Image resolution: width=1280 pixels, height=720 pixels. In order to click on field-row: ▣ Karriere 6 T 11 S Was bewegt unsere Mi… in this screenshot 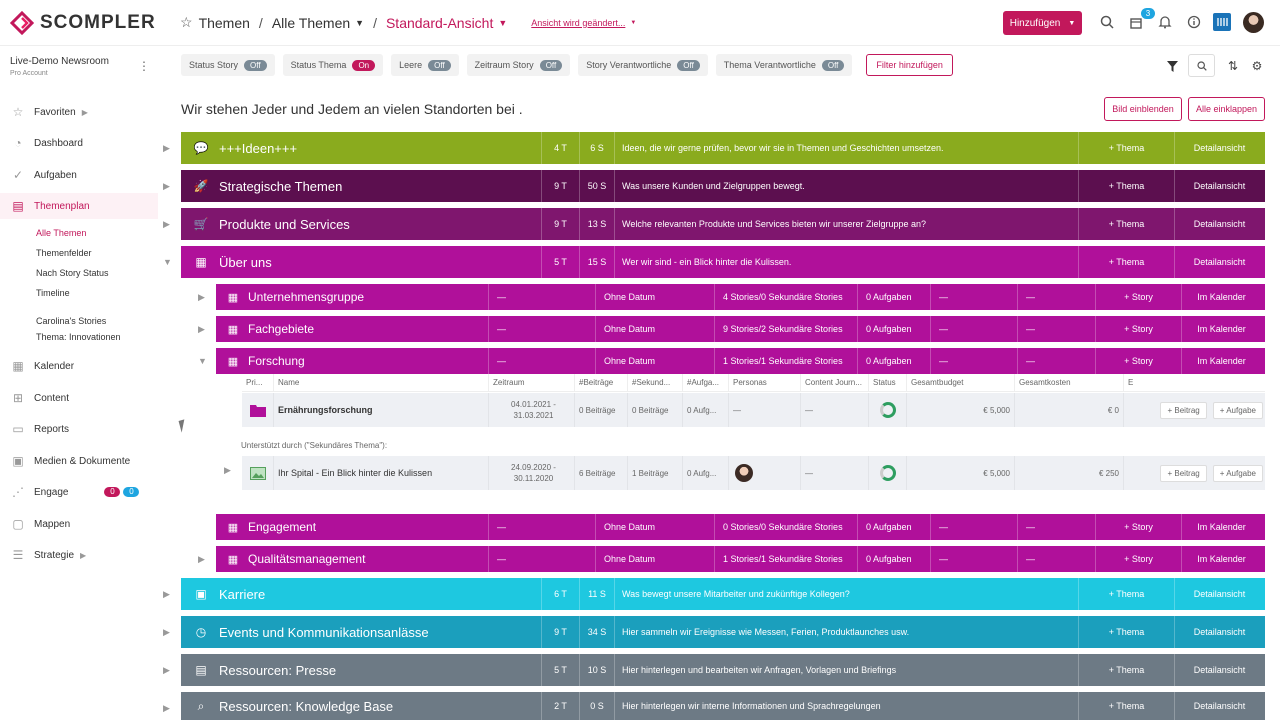, I will do `click(723, 594)`.